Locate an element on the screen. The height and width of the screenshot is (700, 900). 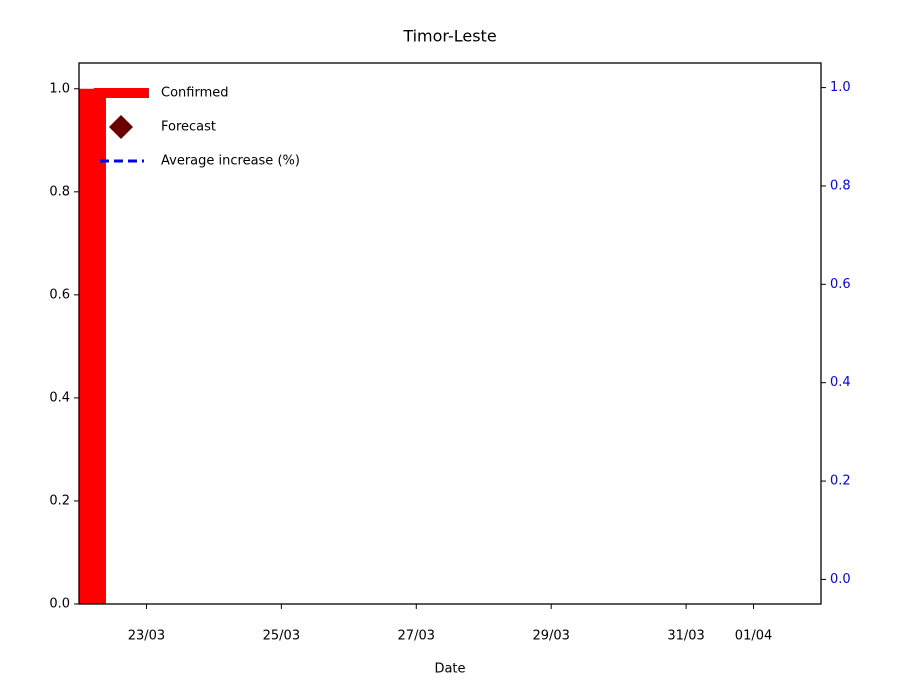
x-tick-label: 01/04 is located at coordinates (753, 636).